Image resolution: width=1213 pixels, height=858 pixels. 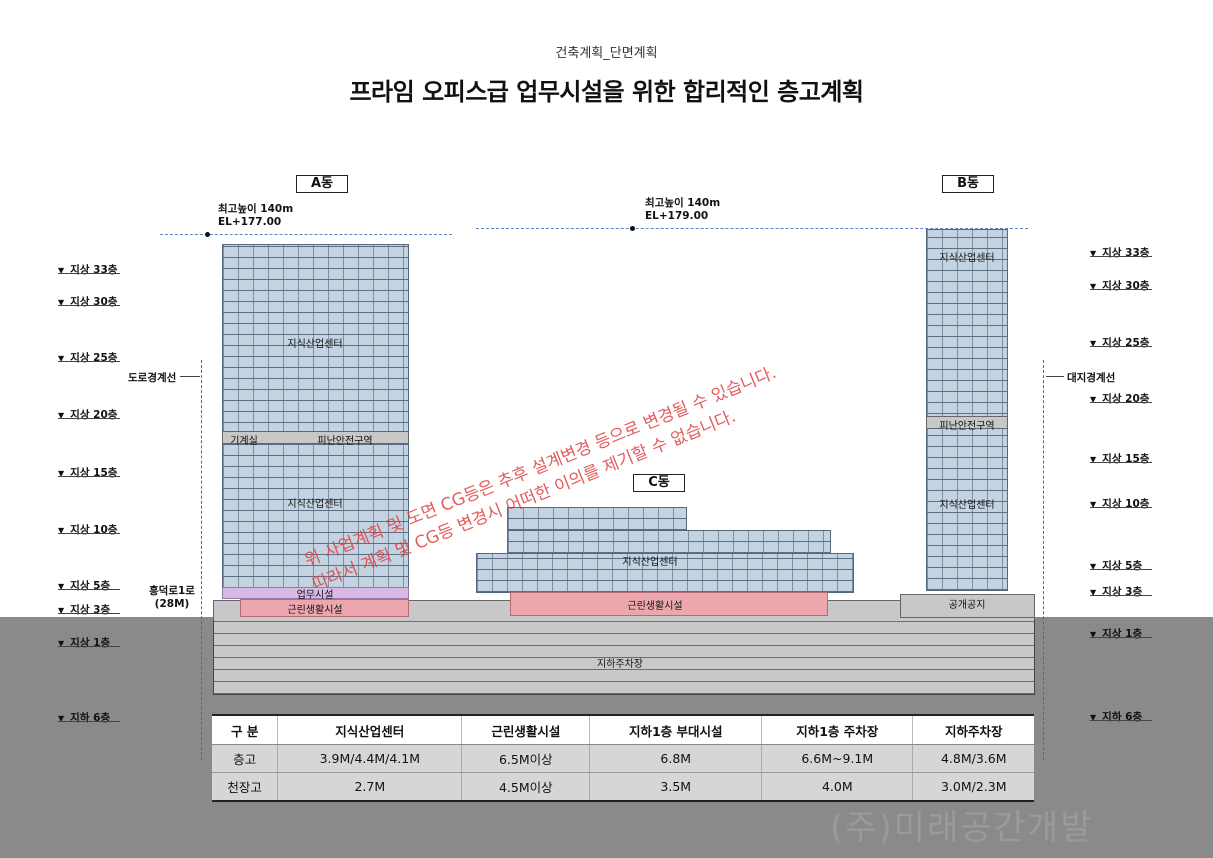 What do you see at coordinates (650, 562) in the screenshot?
I see `c-main-label: 지식산업센터` at bounding box center [650, 562].